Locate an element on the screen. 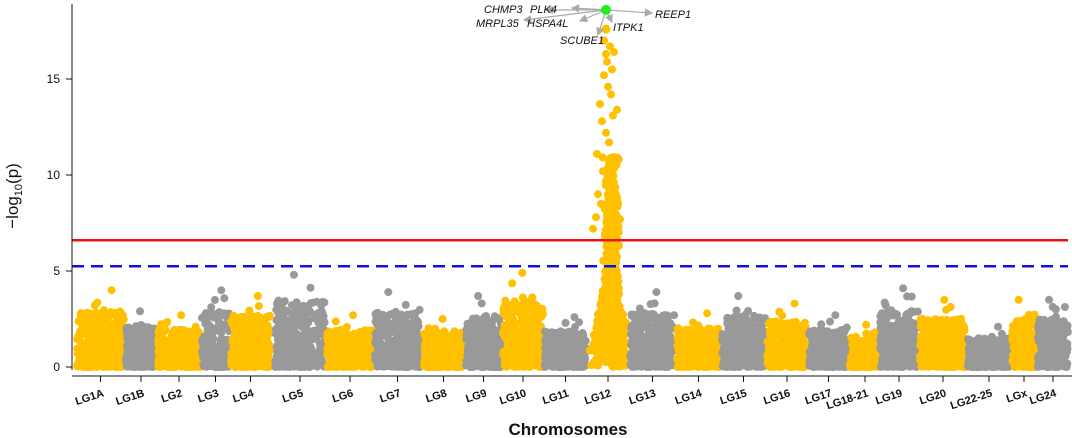 The width and height of the screenshot is (1072, 438). chromosome-points-lg9 is located at coordinates (483, 331).